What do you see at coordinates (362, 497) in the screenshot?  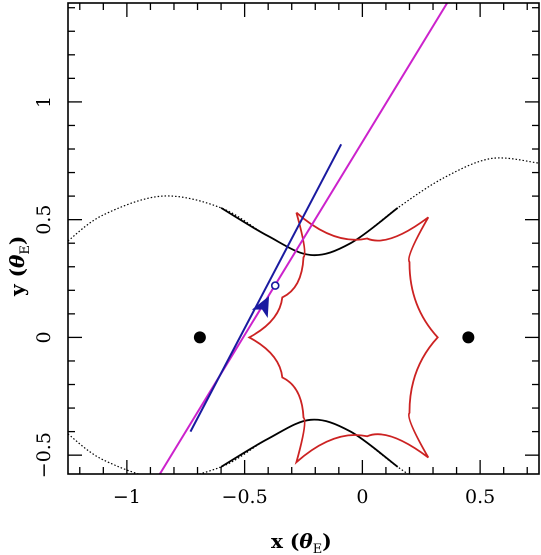 I see `x-tick-label: 0` at bounding box center [362, 497].